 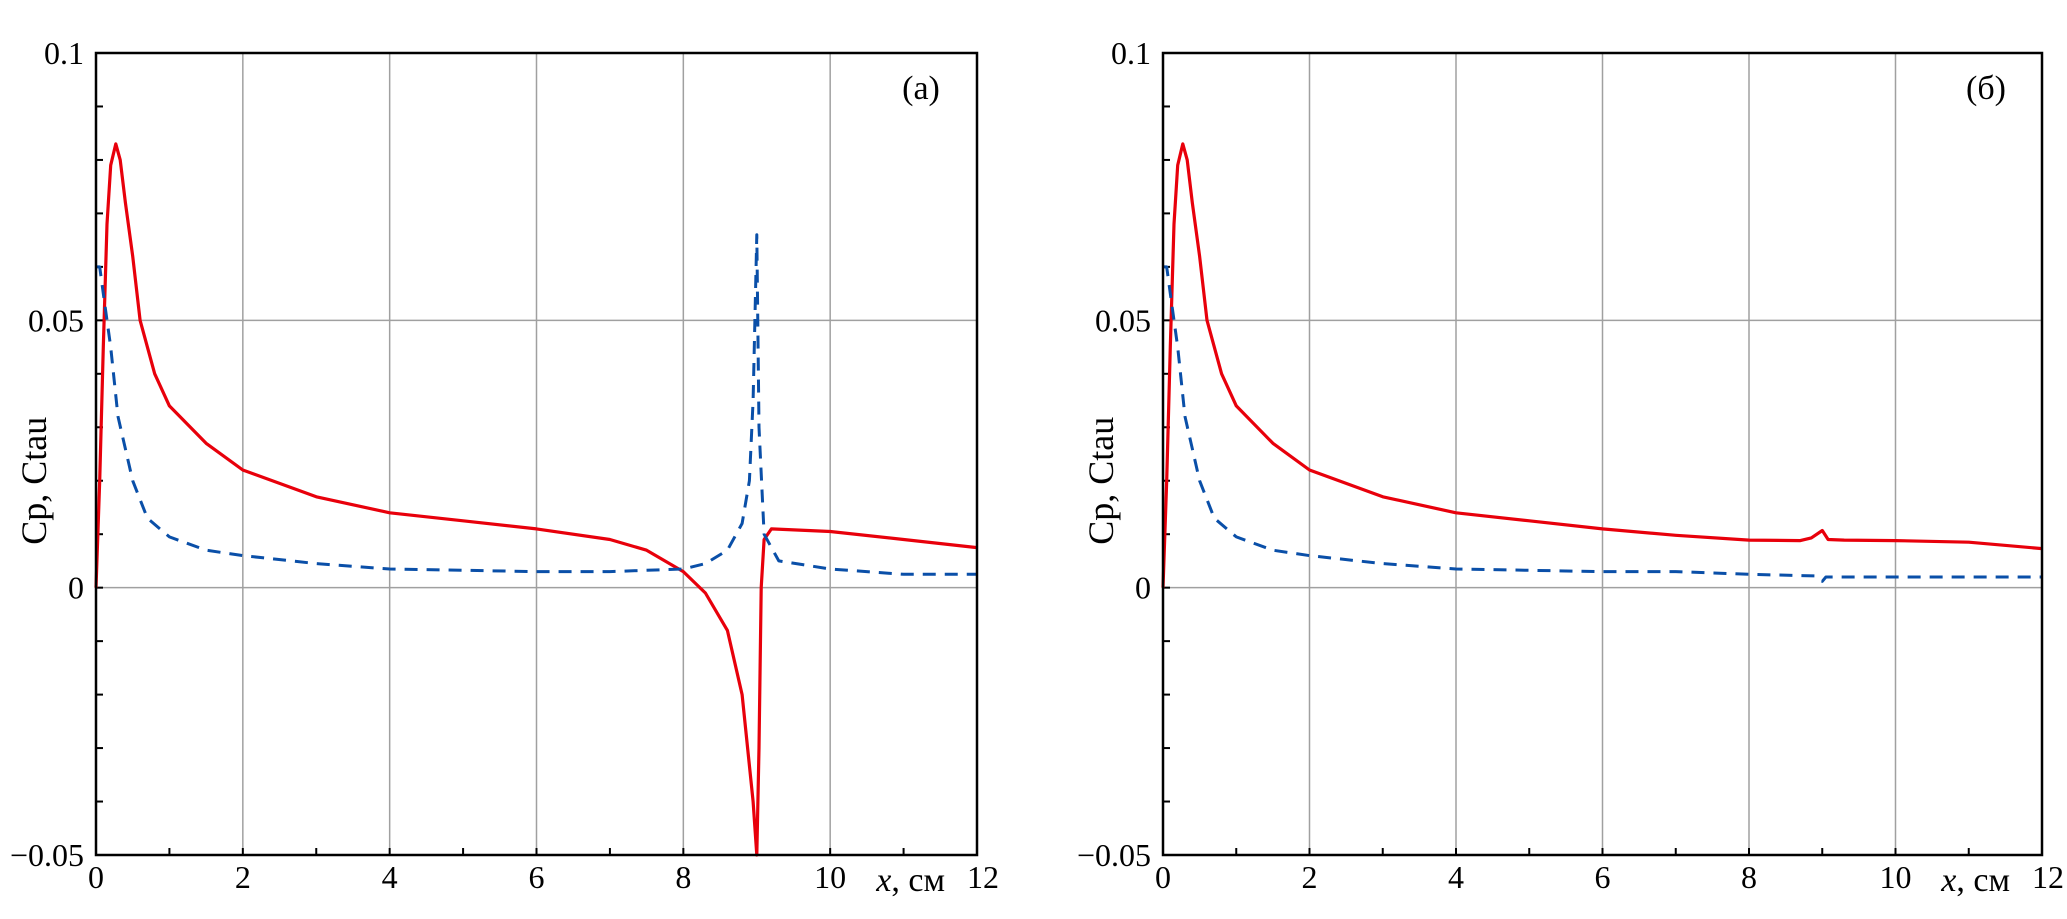 What do you see at coordinates (921, 88) in the screenshot?
I see `panel-label: (a)` at bounding box center [921, 88].